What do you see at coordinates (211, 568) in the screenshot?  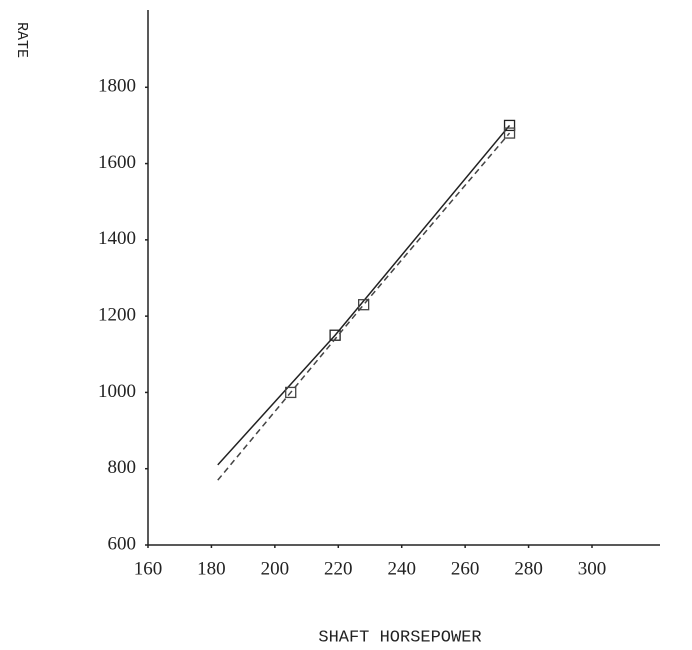 I see `x-tick-label: 180` at bounding box center [211, 568].